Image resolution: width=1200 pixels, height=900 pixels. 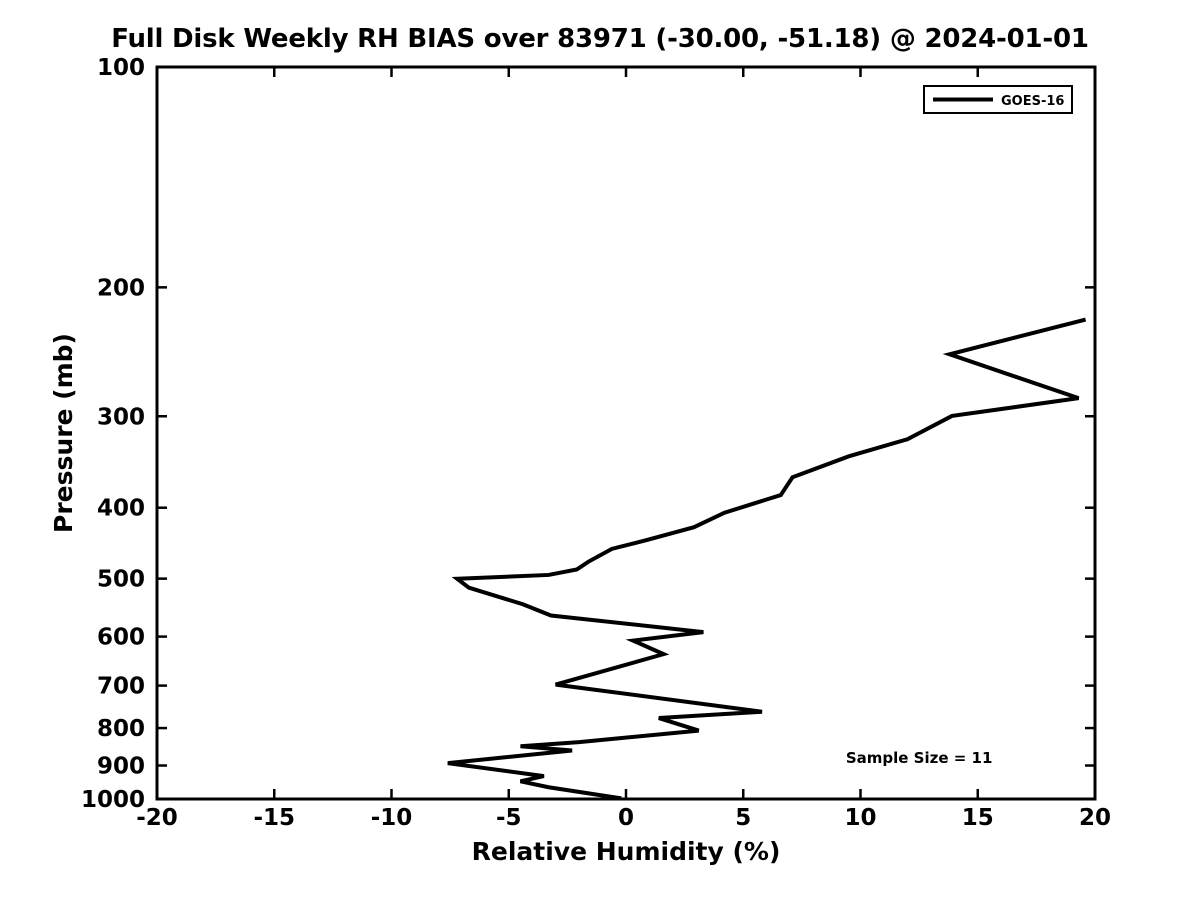 I want to click on x-tick-label: 0, so click(x=626, y=818).